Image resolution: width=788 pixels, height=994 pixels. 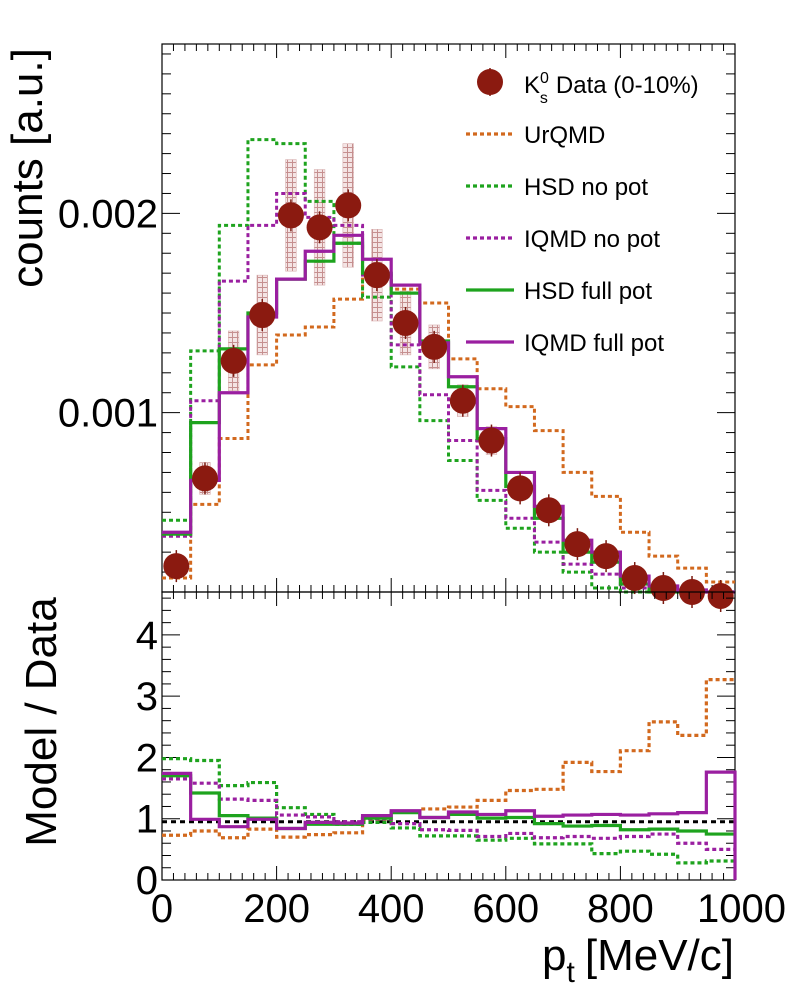 What do you see at coordinates (532, 85) in the screenshot?
I see `legend-data-symbol: K` at bounding box center [532, 85].